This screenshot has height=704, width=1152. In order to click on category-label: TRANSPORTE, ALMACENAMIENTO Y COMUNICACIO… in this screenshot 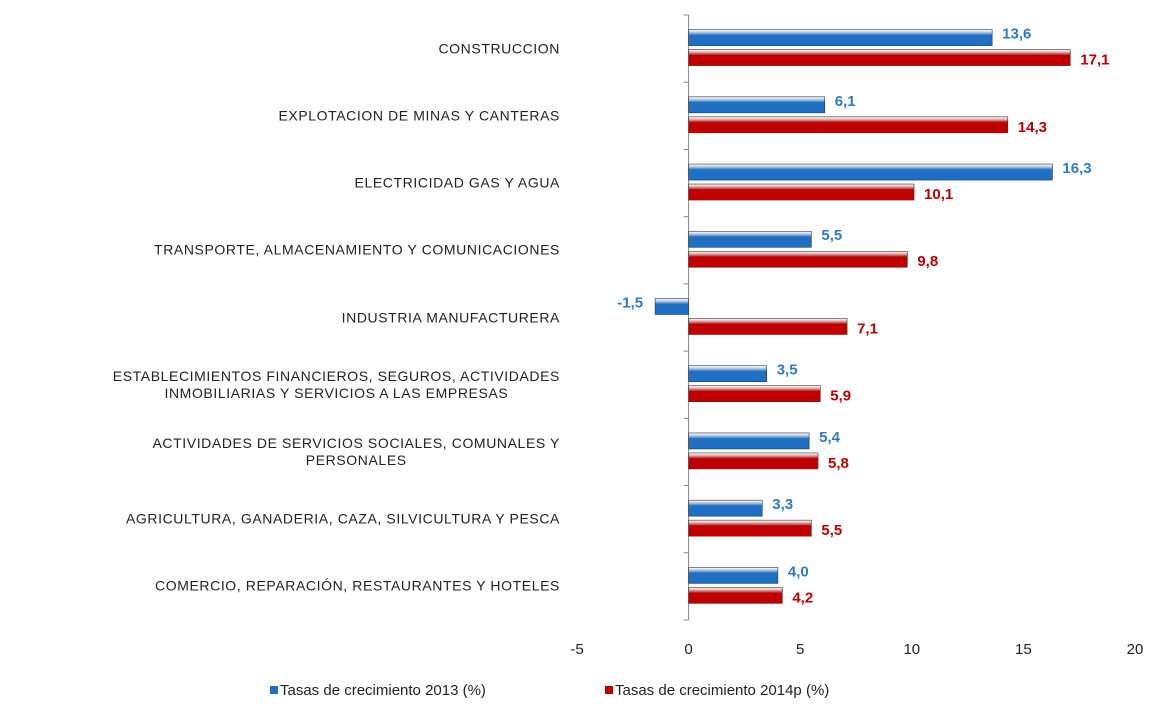, I will do `click(357, 249)`.